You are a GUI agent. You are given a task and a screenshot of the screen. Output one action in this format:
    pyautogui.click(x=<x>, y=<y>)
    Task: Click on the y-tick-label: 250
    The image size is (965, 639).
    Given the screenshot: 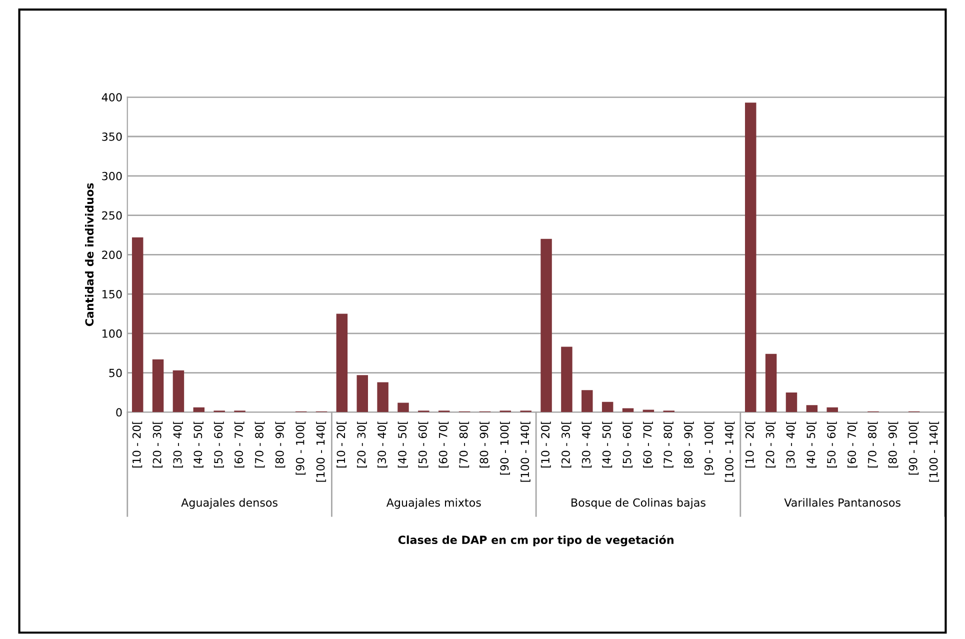 What is the action you would take?
    pyautogui.click(x=112, y=215)
    